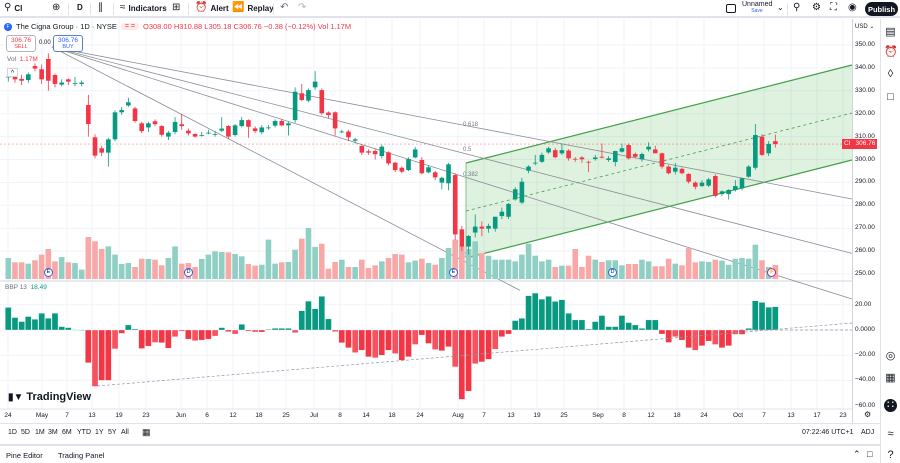 The width and height of the screenshot is (900, 463). I want to click on price-axis-label: 350.00, so click(865, 44).